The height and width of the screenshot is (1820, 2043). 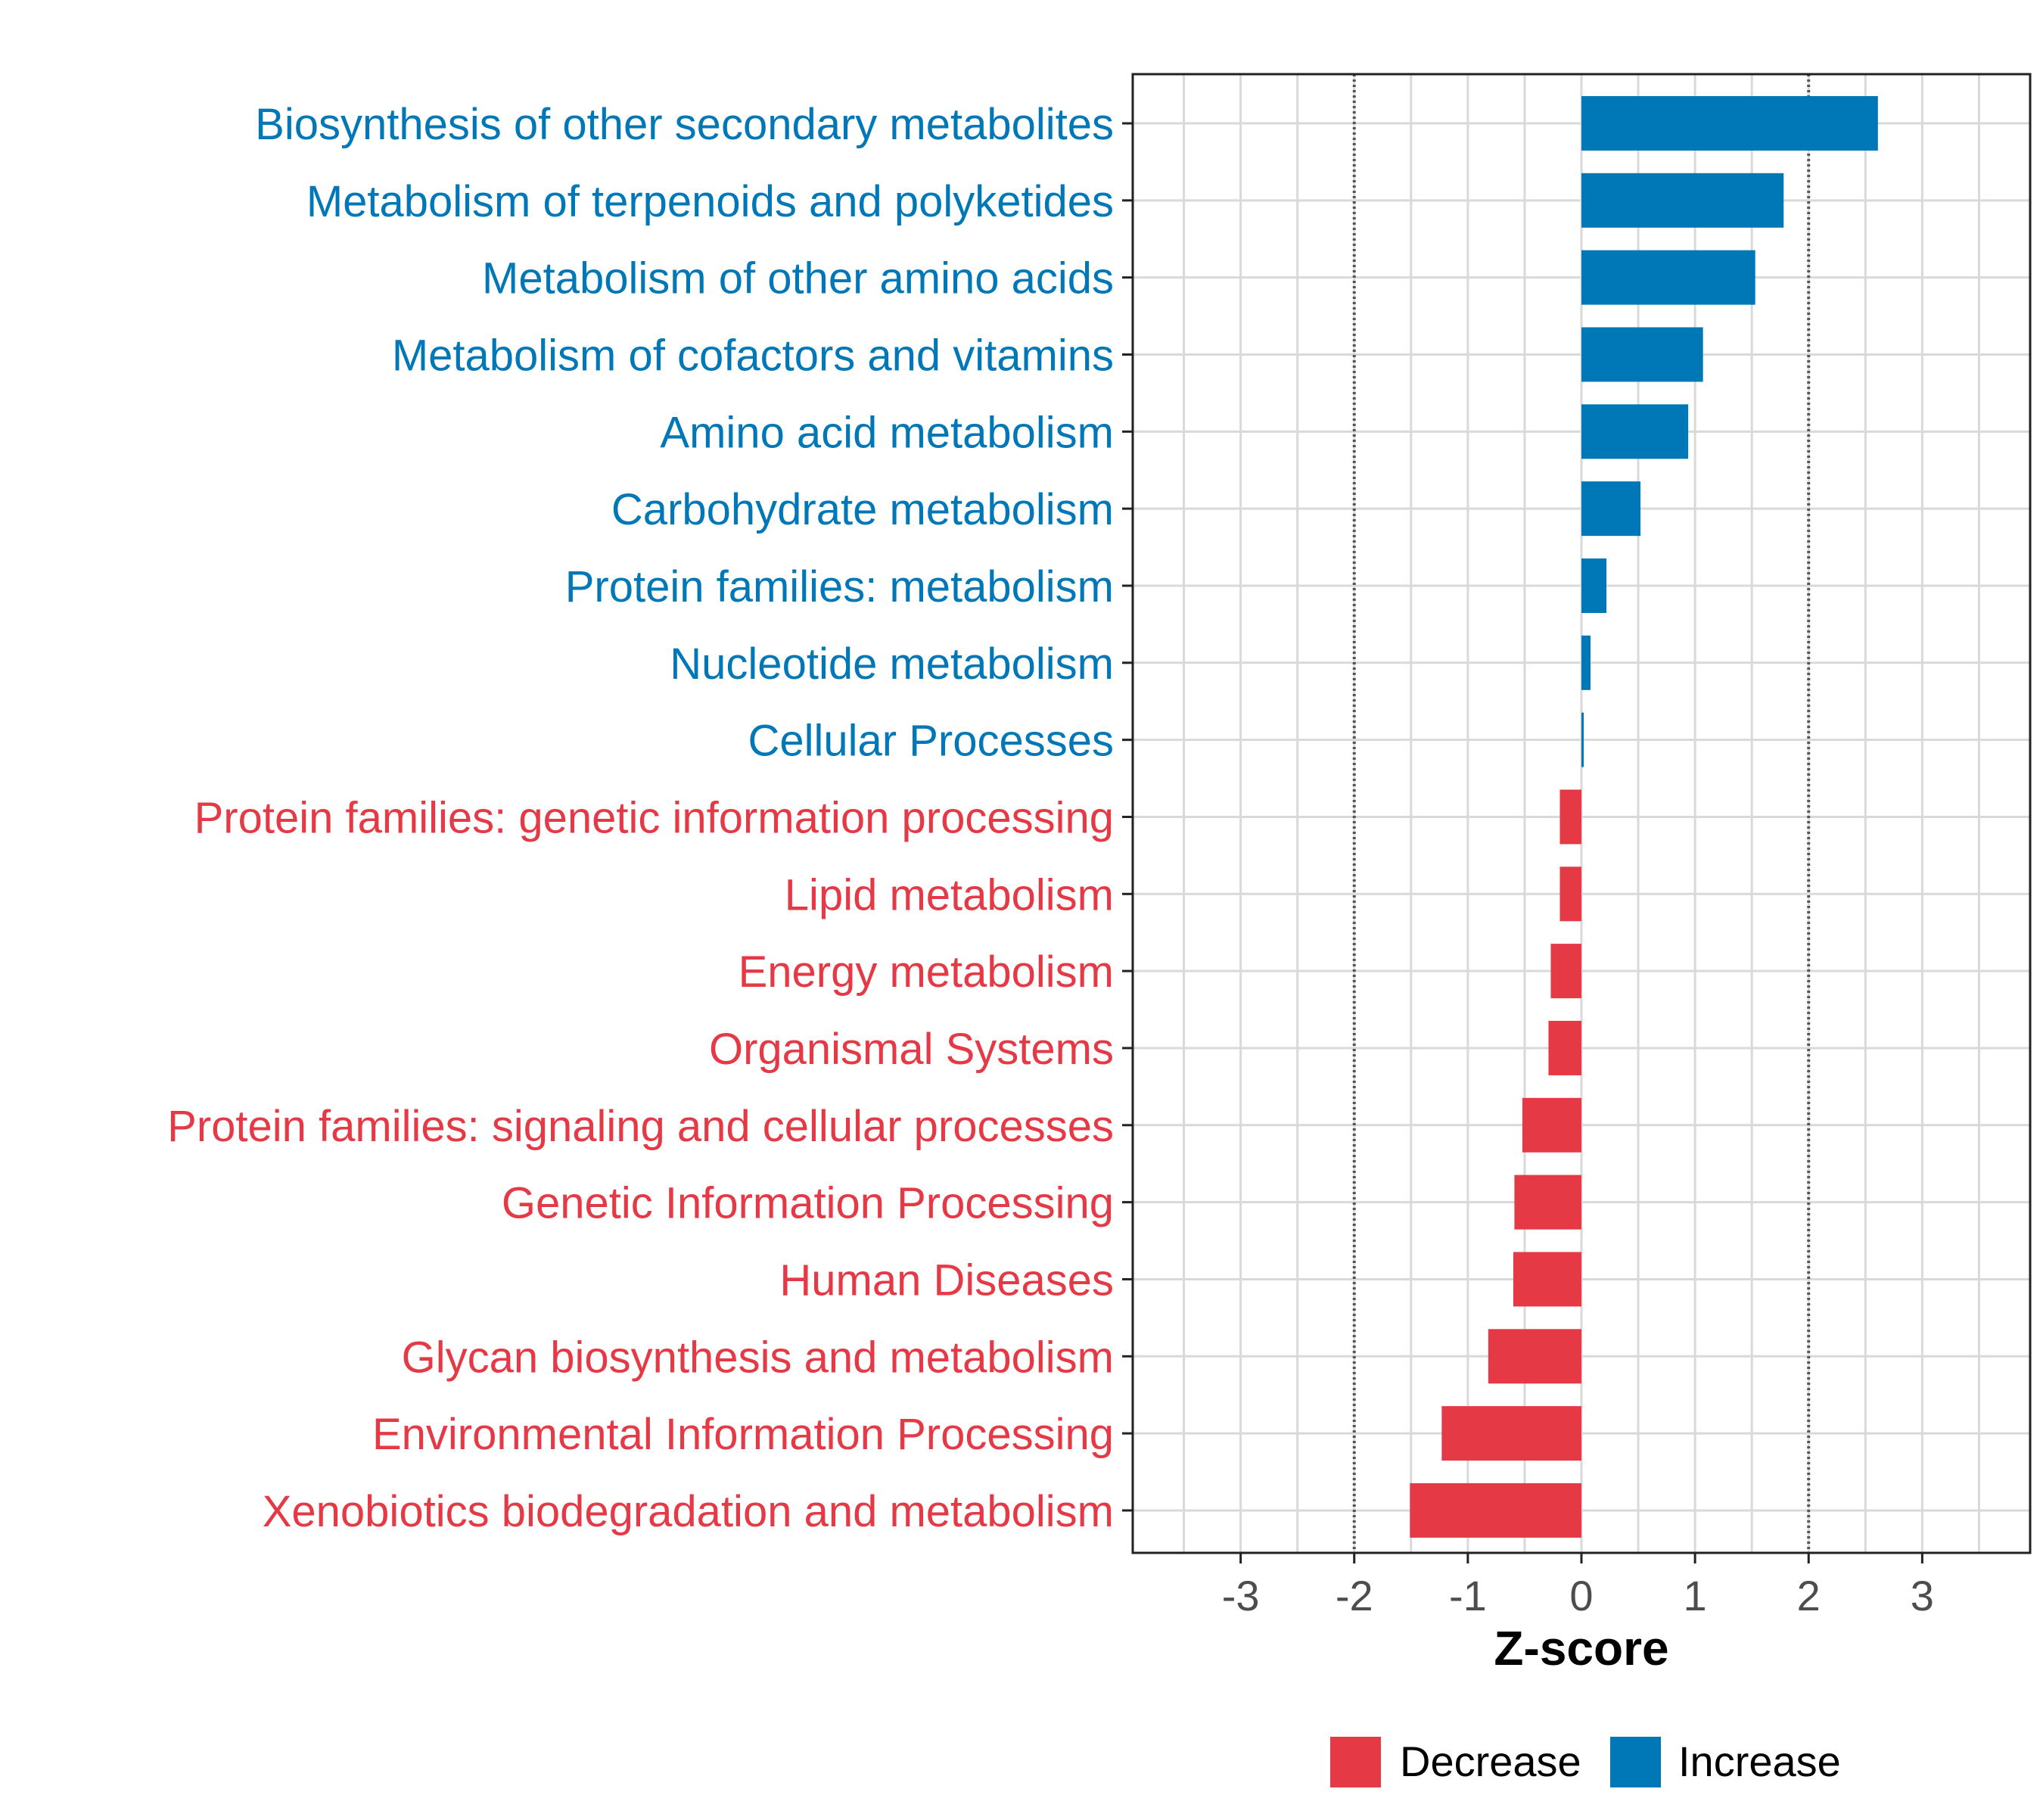 I want to click on category-label: Lipid metabolism, so click(x=949, y=894).